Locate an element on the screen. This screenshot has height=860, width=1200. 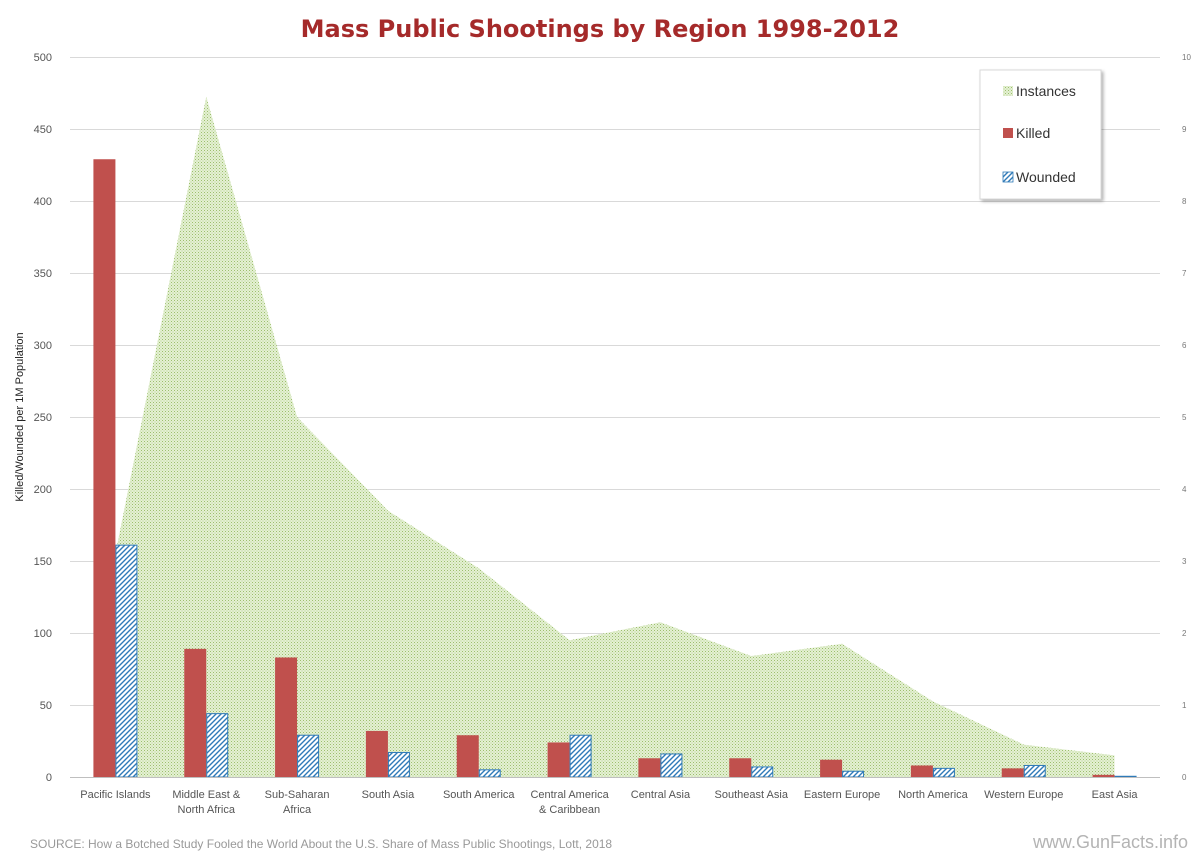
y2-tick-label: 10 is located at coordinates (1186, 57).